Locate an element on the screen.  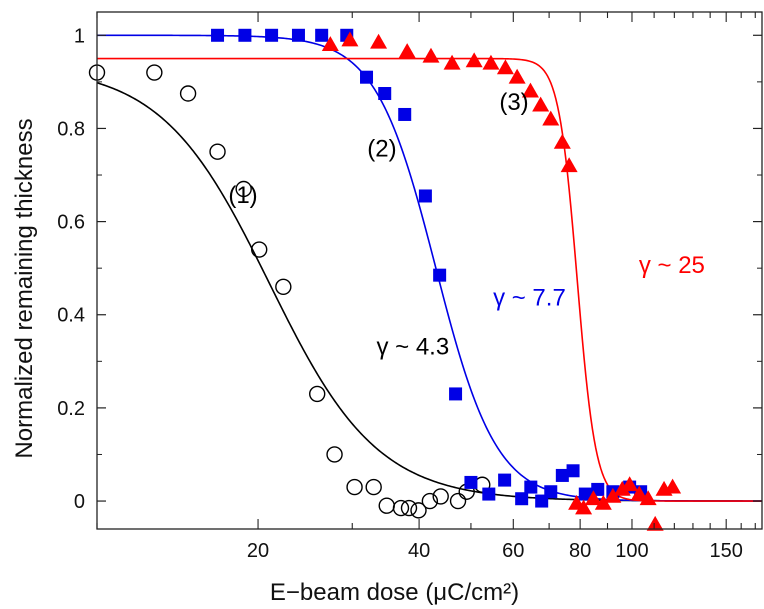
y-tick-label: 0.4 is located at coordinates (71, 316).